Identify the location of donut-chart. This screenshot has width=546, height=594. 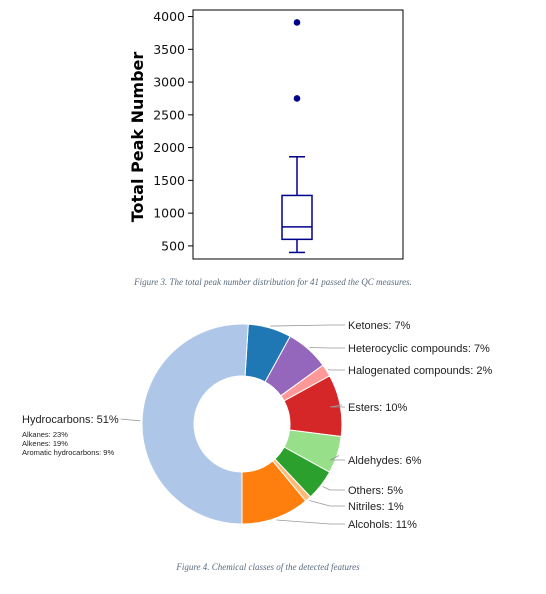
(242, 424).